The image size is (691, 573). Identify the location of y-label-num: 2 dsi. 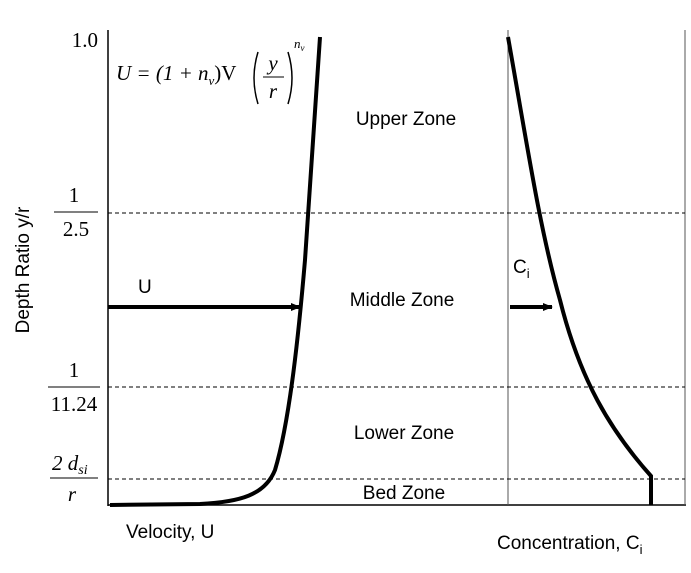
(70, 464).